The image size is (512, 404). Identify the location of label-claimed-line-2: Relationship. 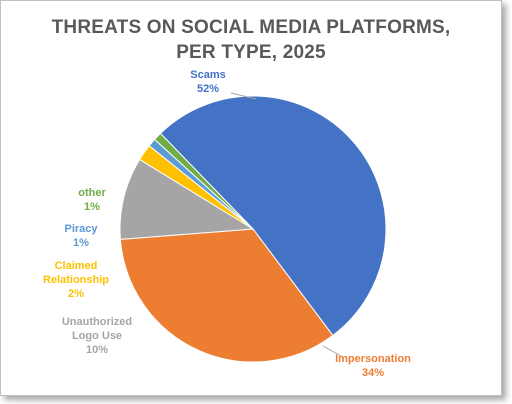
(75, 280).